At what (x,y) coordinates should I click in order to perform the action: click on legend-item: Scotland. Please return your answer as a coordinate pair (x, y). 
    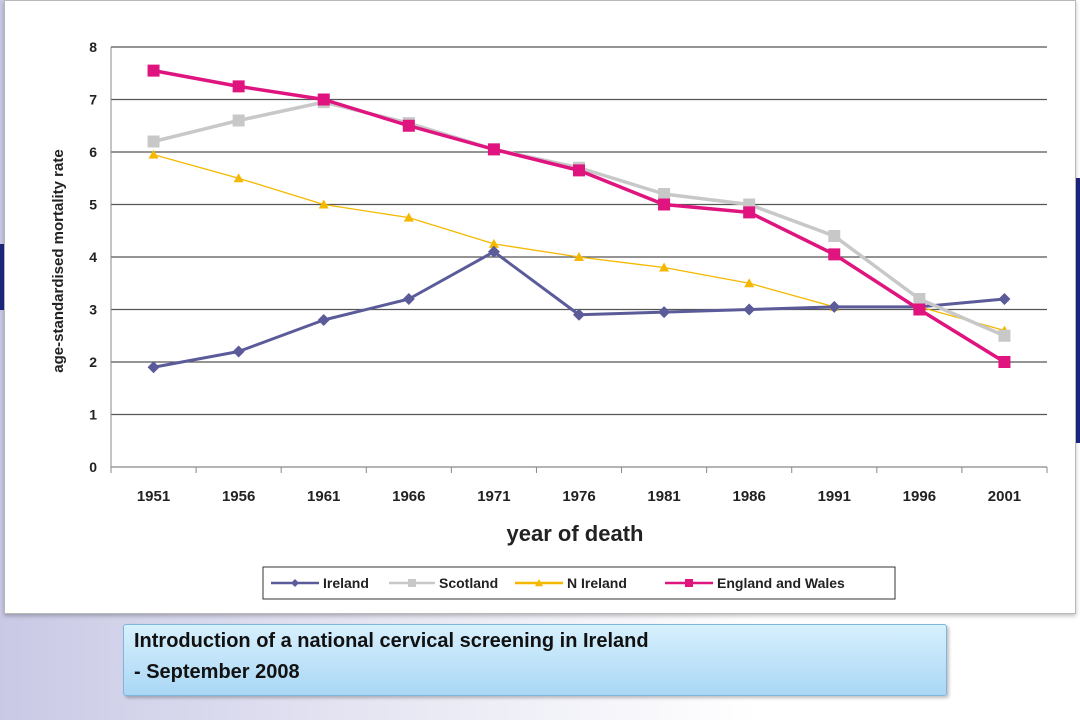
    Looking at the image, I should click on (443, 583).